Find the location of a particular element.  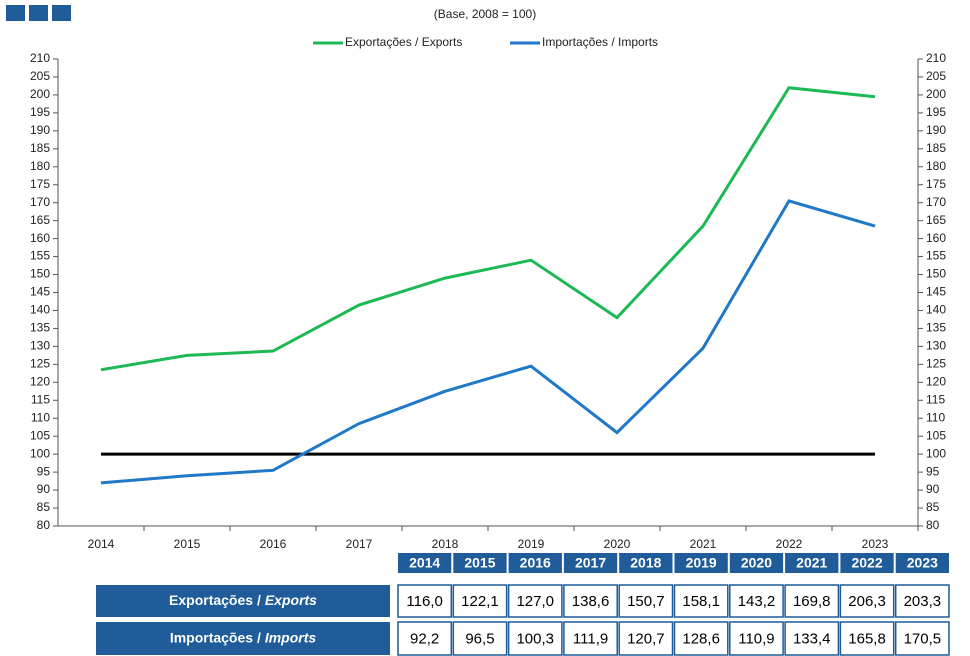

table-value: 122,1 is located at coordinates (480, 601).